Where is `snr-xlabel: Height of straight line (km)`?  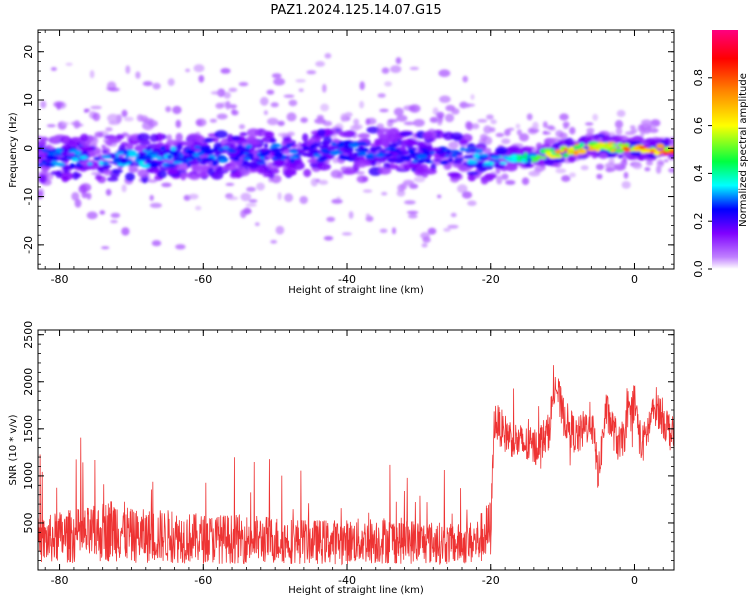
snr-xlabel: Height of straight line (km) is located at coordinates (356, 590).